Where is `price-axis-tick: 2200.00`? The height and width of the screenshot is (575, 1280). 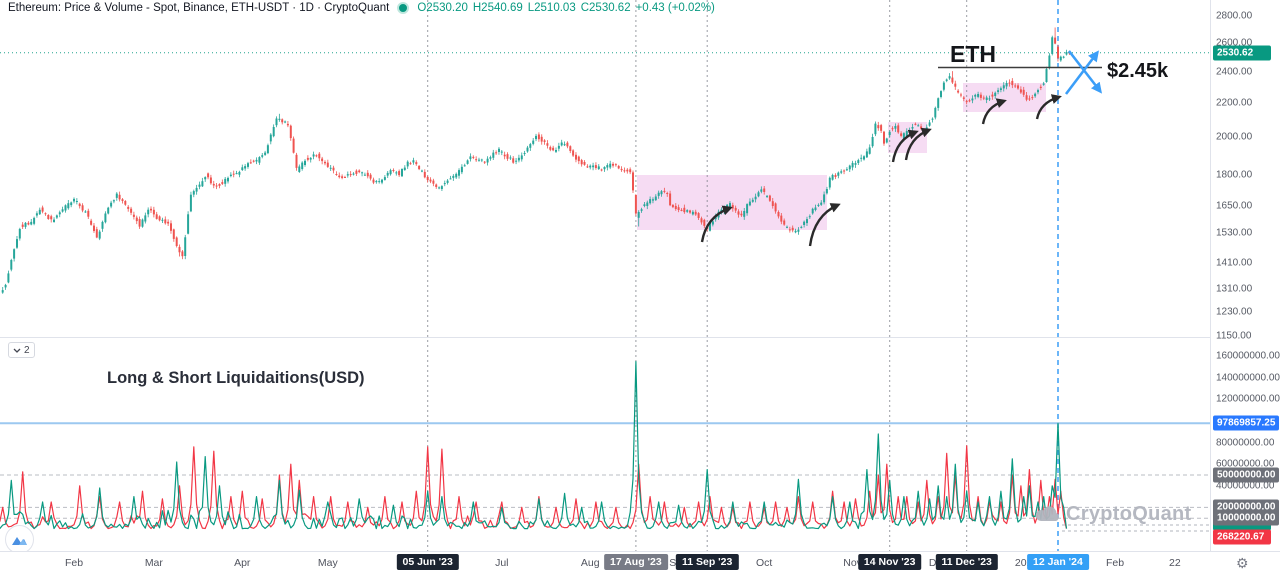
price-axis-tick: 2200.00 is located at coordinates (1234, 103).